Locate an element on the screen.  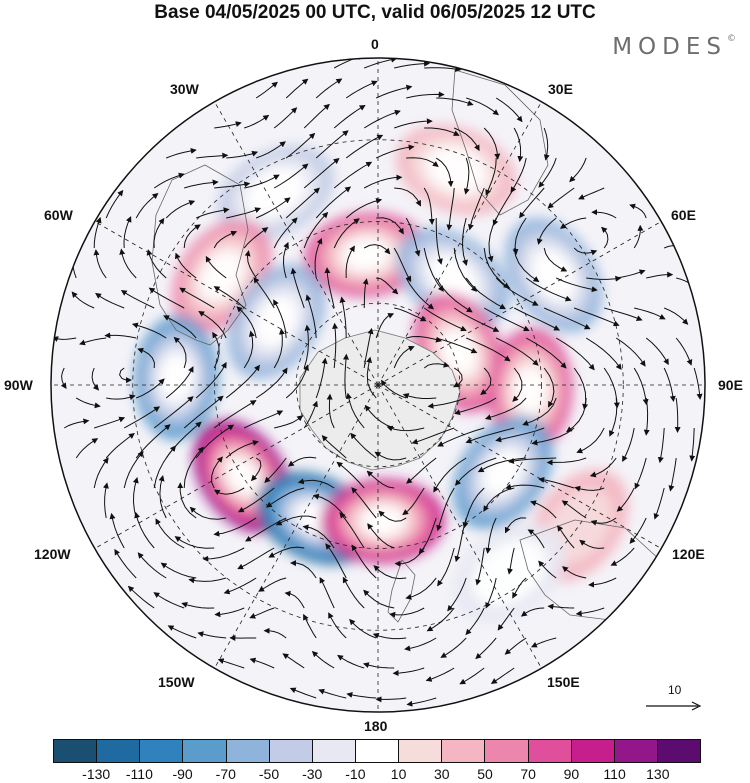
colorbar-tick-label: -10 is located at coordinates (355, 774).